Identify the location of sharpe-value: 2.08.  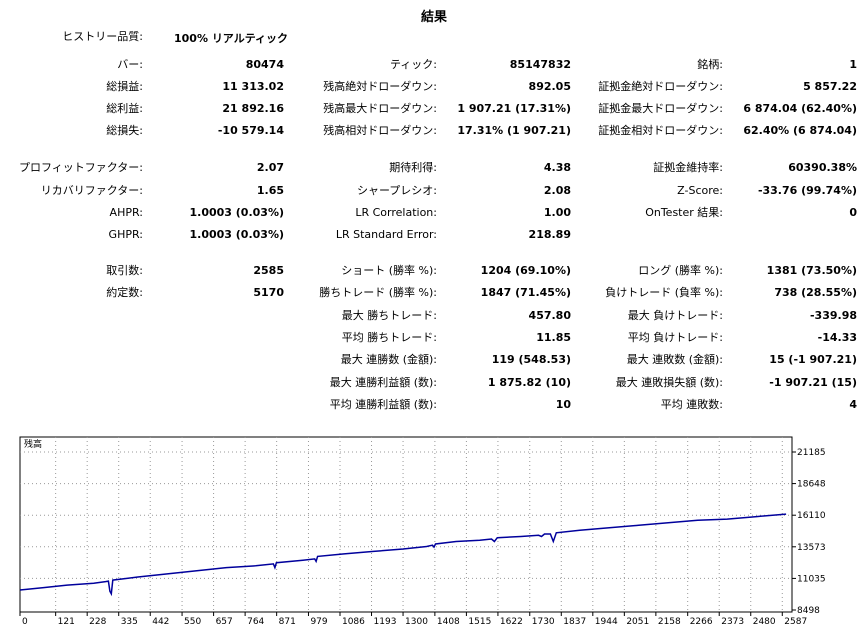
(557, 190).